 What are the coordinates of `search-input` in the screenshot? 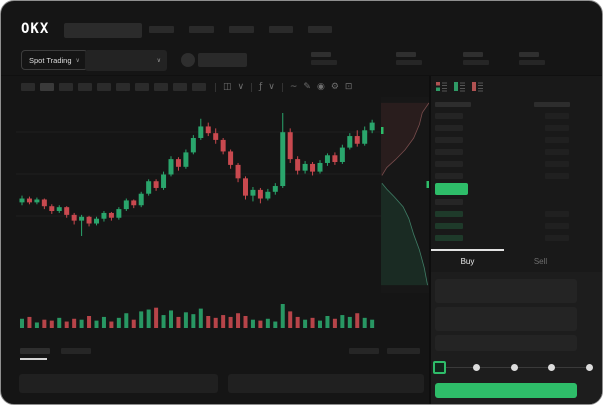 It's located at (103, 30).